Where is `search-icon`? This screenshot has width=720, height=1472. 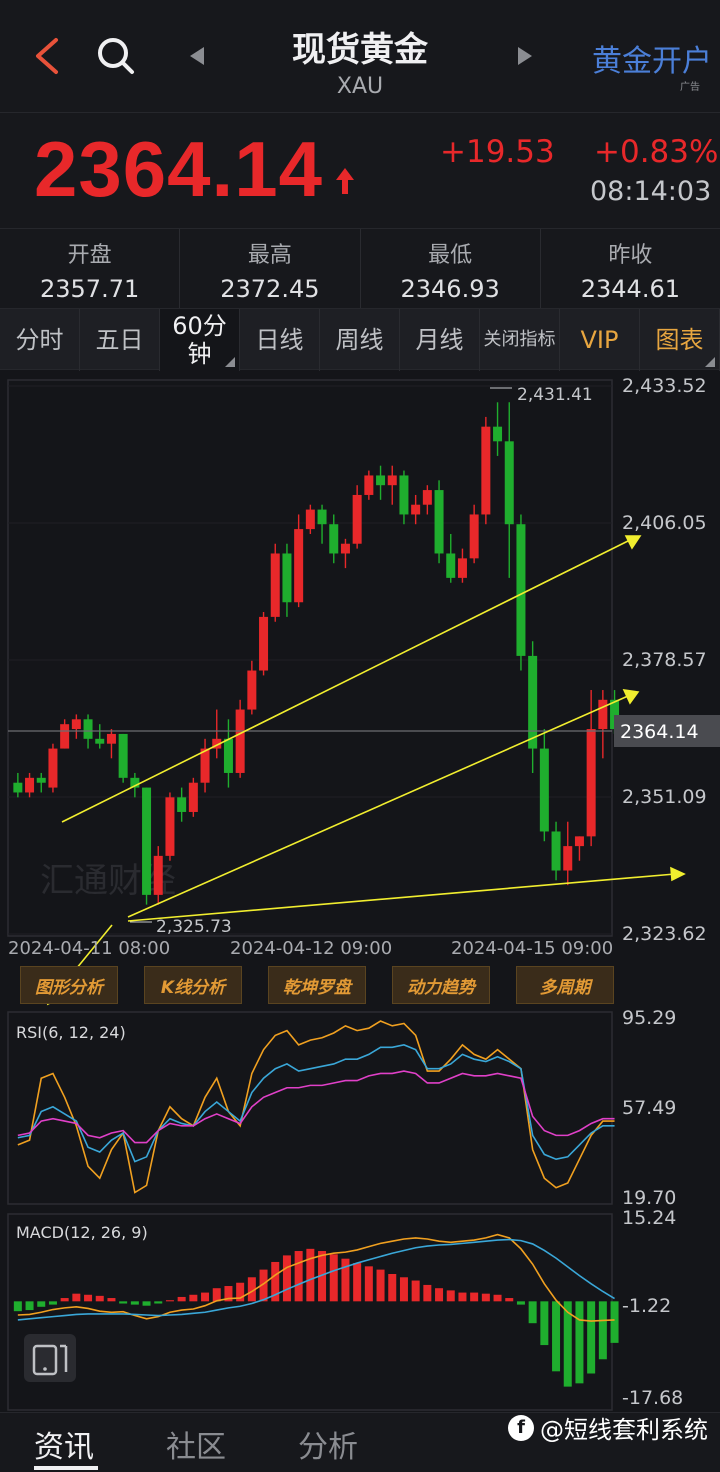
search-icon is located at coordinates (116, 56).